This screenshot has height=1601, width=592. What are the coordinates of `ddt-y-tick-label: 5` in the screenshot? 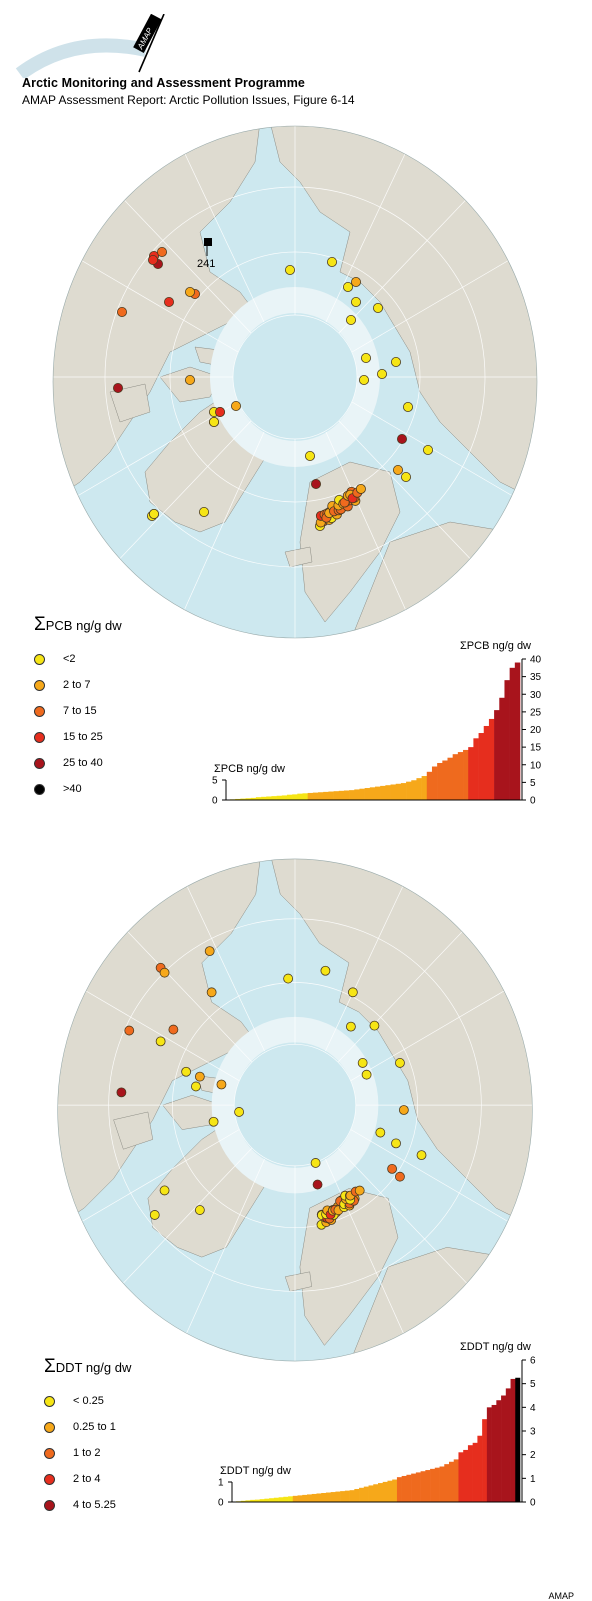 It's located at (533, 1384).